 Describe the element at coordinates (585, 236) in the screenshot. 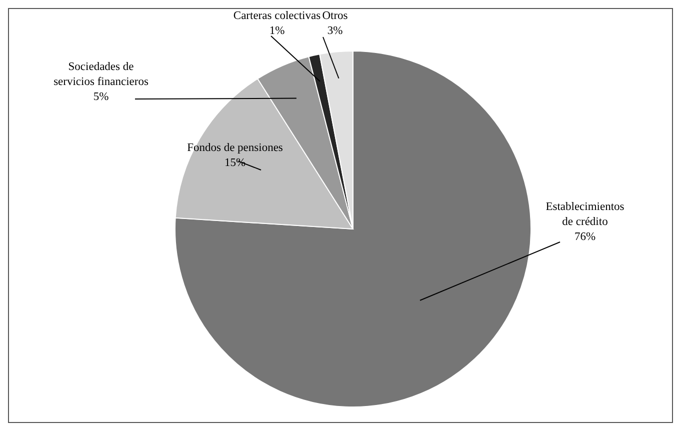

I see `data-label: 76%` at that location.